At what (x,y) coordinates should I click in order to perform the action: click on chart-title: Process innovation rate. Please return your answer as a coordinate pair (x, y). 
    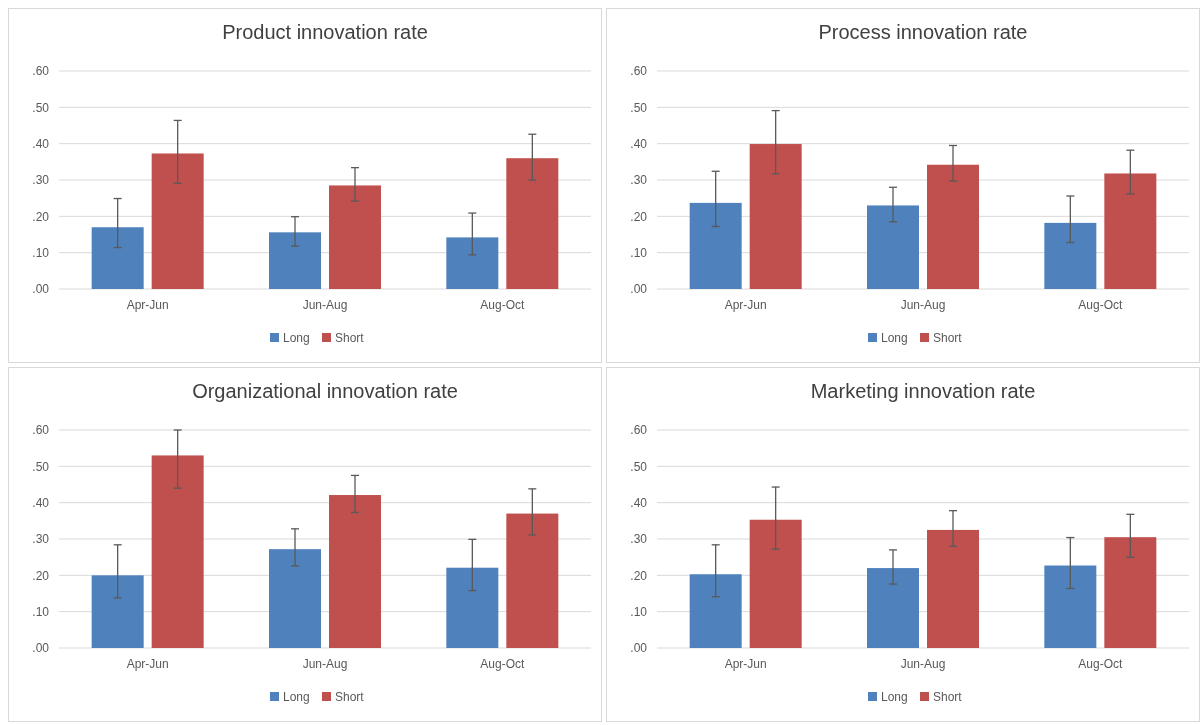
    Looking at the image, I should click on (923, 32).